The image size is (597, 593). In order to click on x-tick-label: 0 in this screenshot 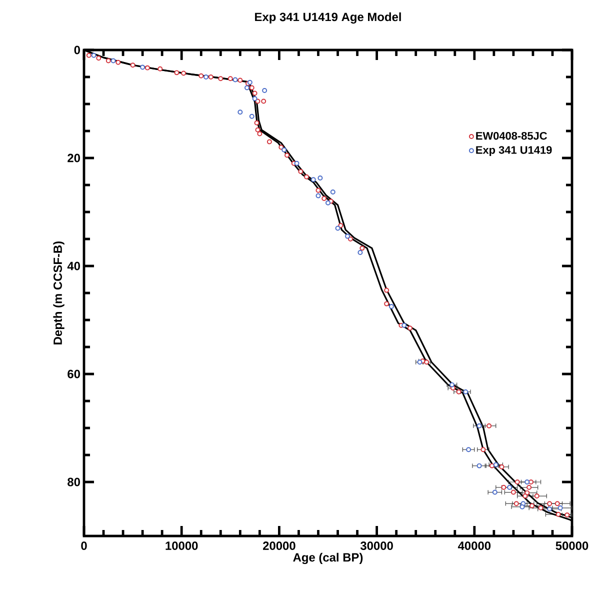, I will do `click(84, 546)`.